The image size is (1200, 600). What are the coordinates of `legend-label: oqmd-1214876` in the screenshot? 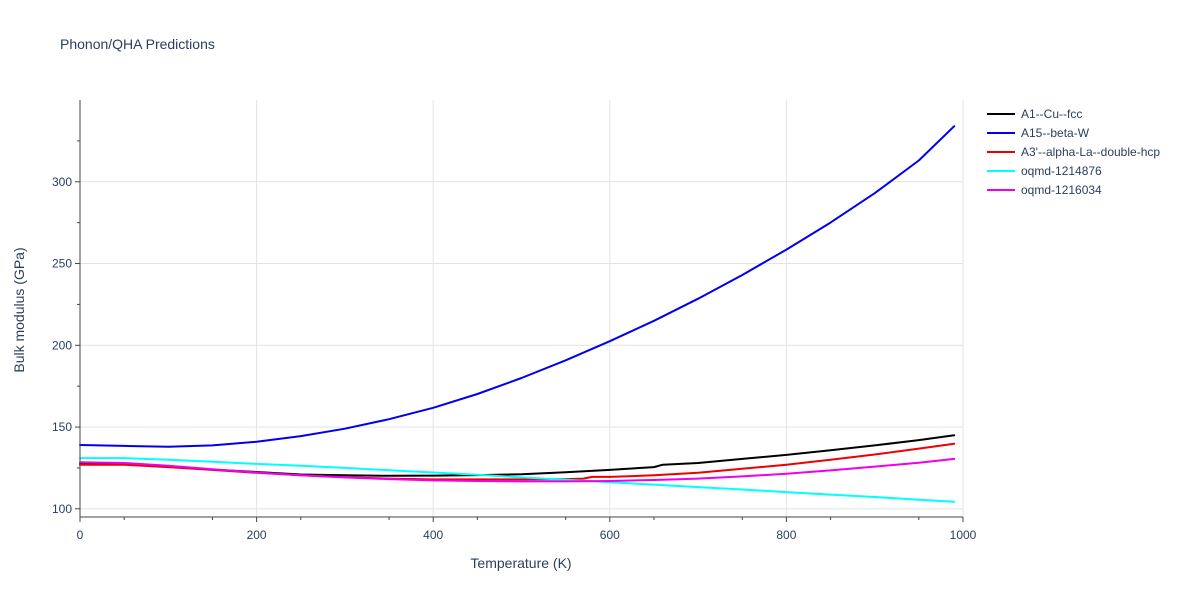 It's located at (1061, 171).